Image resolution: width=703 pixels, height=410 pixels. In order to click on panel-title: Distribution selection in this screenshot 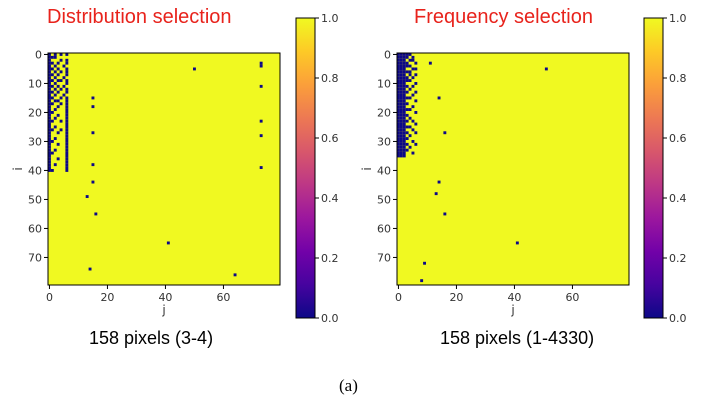, I will do `click(139, 17)`.